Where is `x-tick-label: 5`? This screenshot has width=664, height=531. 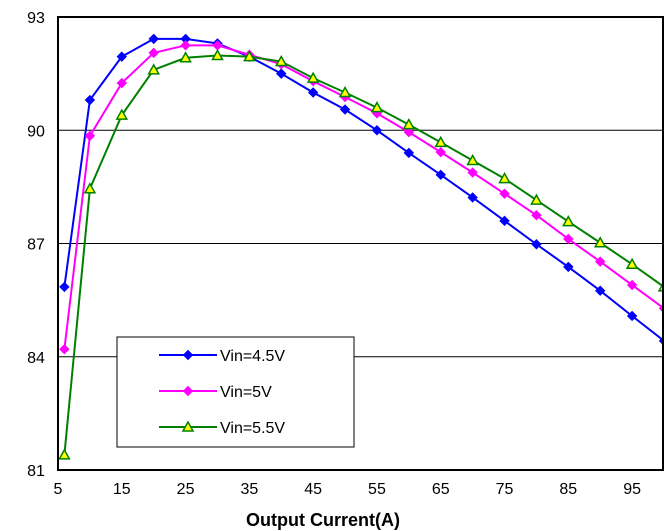 x-tick-label: 5 is located at coordinates (58, 489).